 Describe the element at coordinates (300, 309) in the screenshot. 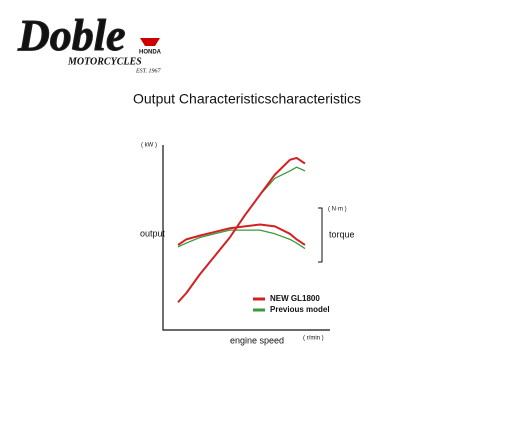

I see `legend-label: Previous model` at that location.